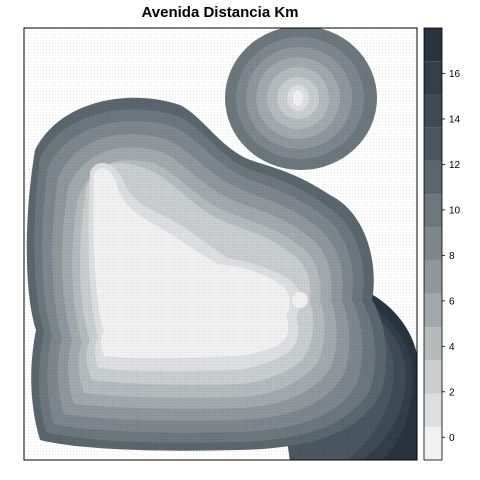 The image size is (480, 480). I want to click on legend-tick-label: 0, so click(452, 438).